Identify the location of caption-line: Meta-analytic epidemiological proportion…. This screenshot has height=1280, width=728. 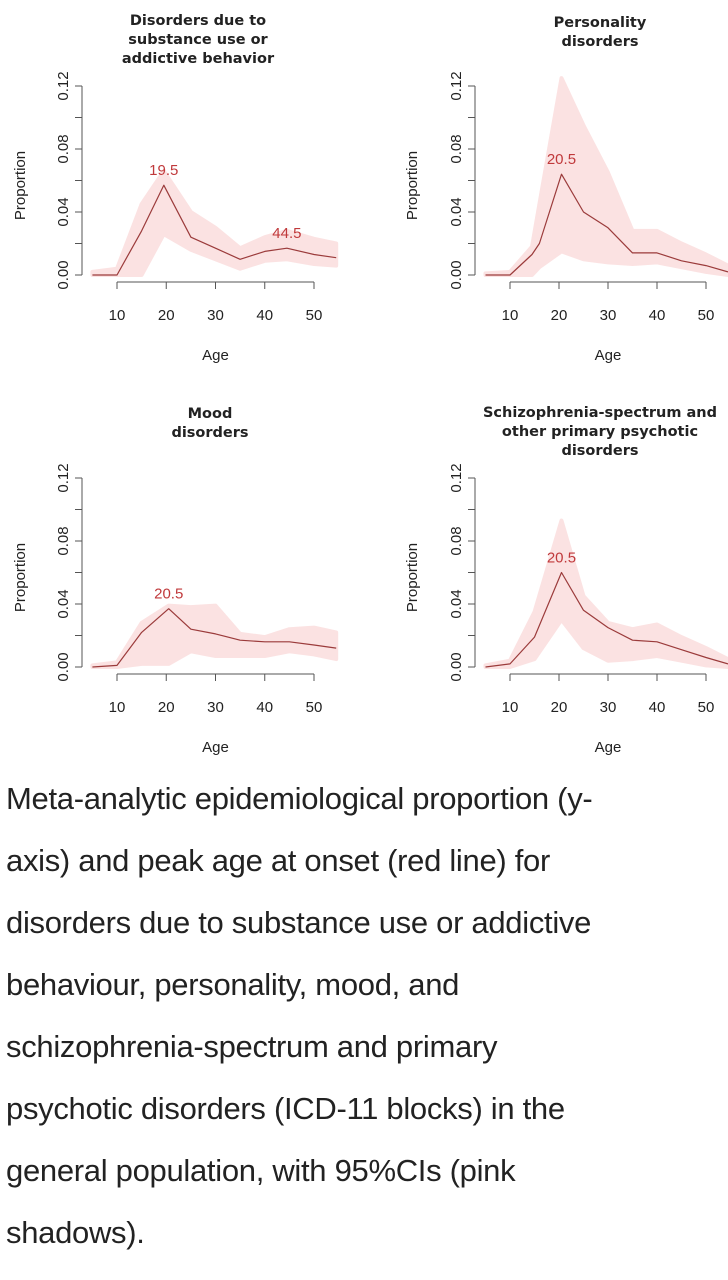
(299, 798).